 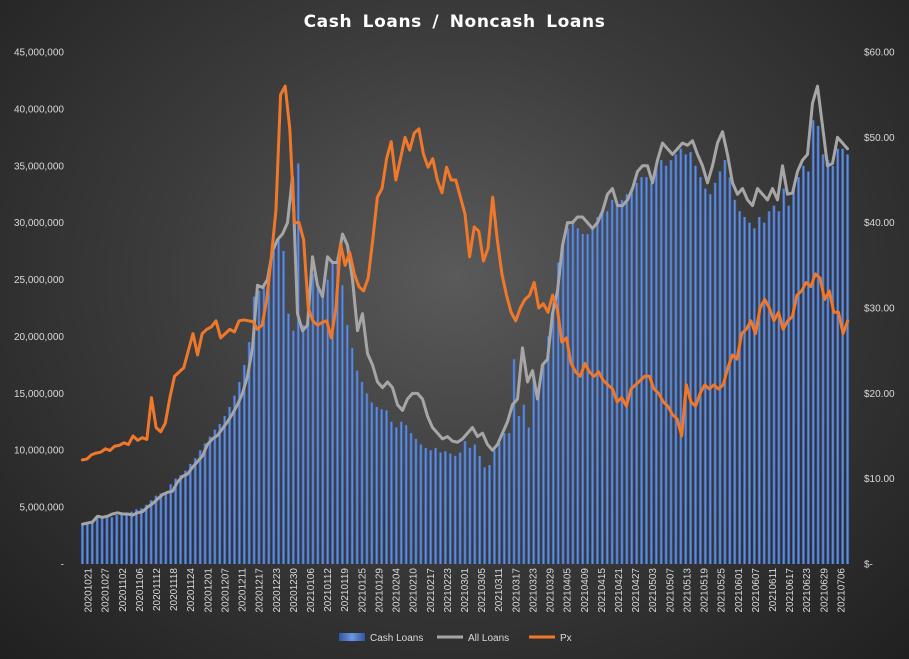 I want to click on x-tick-label: 20210513, so click(x=687, y=590).